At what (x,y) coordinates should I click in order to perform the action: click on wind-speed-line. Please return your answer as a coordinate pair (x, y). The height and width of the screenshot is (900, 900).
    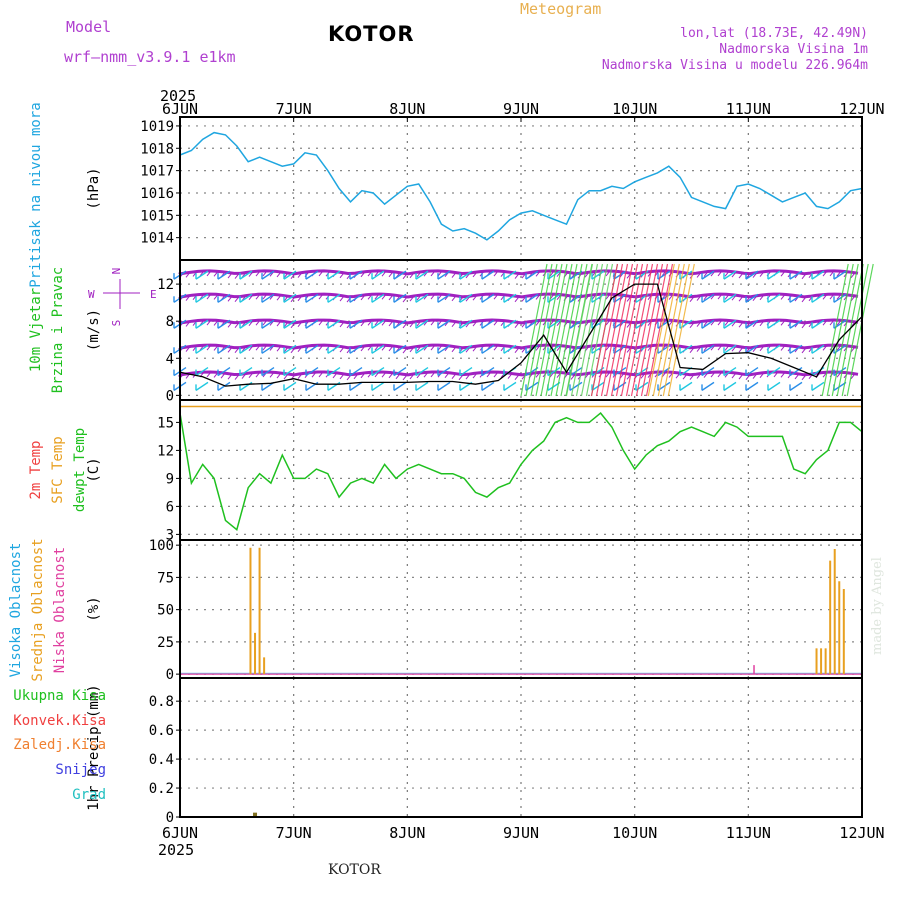
    Looking at the image, I should click on (521, 335).